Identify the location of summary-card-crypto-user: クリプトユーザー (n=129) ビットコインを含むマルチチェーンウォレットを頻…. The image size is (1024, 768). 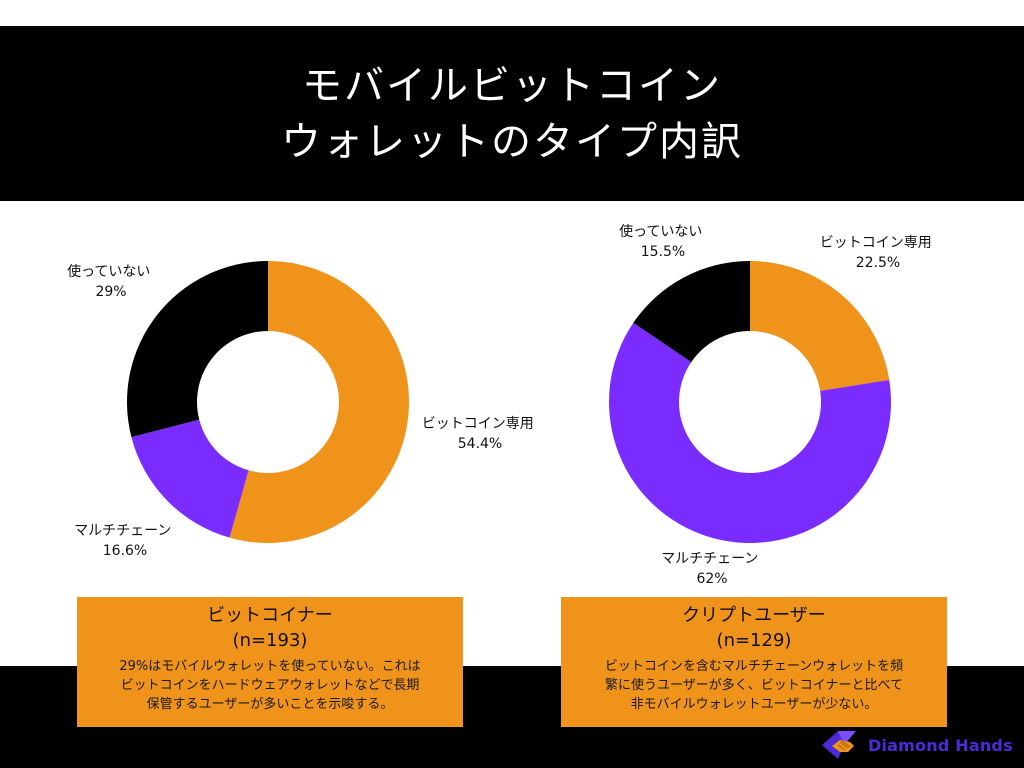
(754, 662).